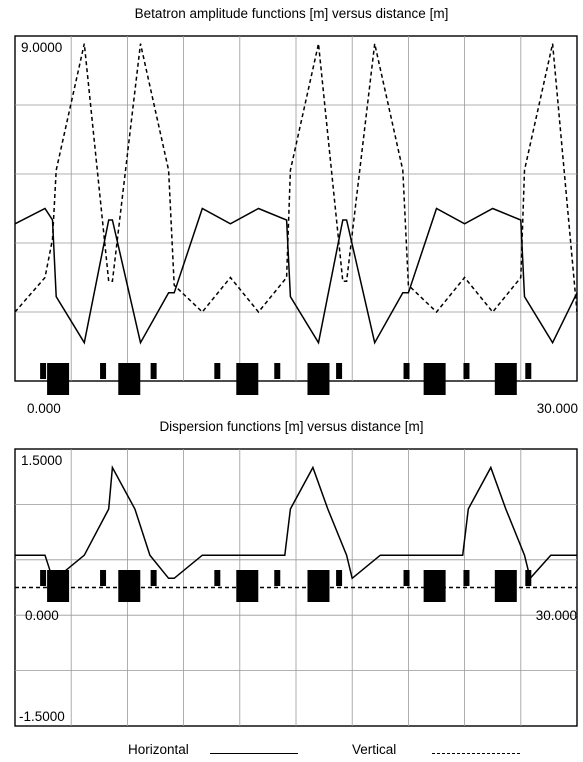  Describe the element at coordinates (296, 522) in the screenshot. I see `horizontal-series-line` at that location.